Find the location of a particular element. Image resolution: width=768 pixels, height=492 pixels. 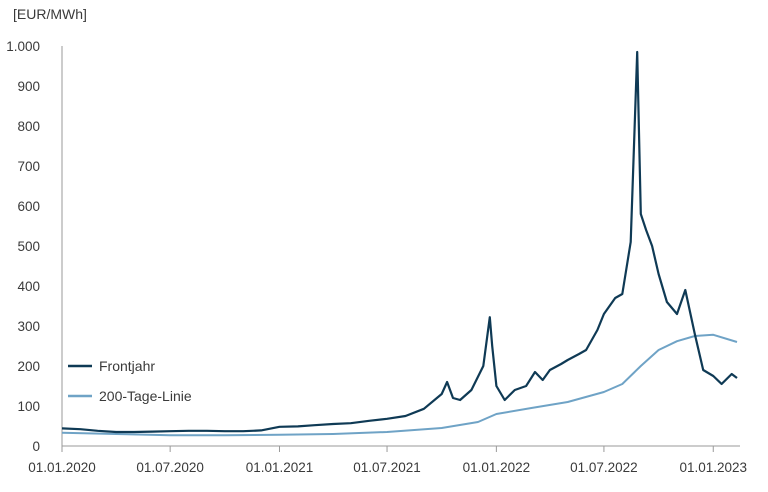

x-tick-label: 01.07.2021 is located at coordinates (387, 467).